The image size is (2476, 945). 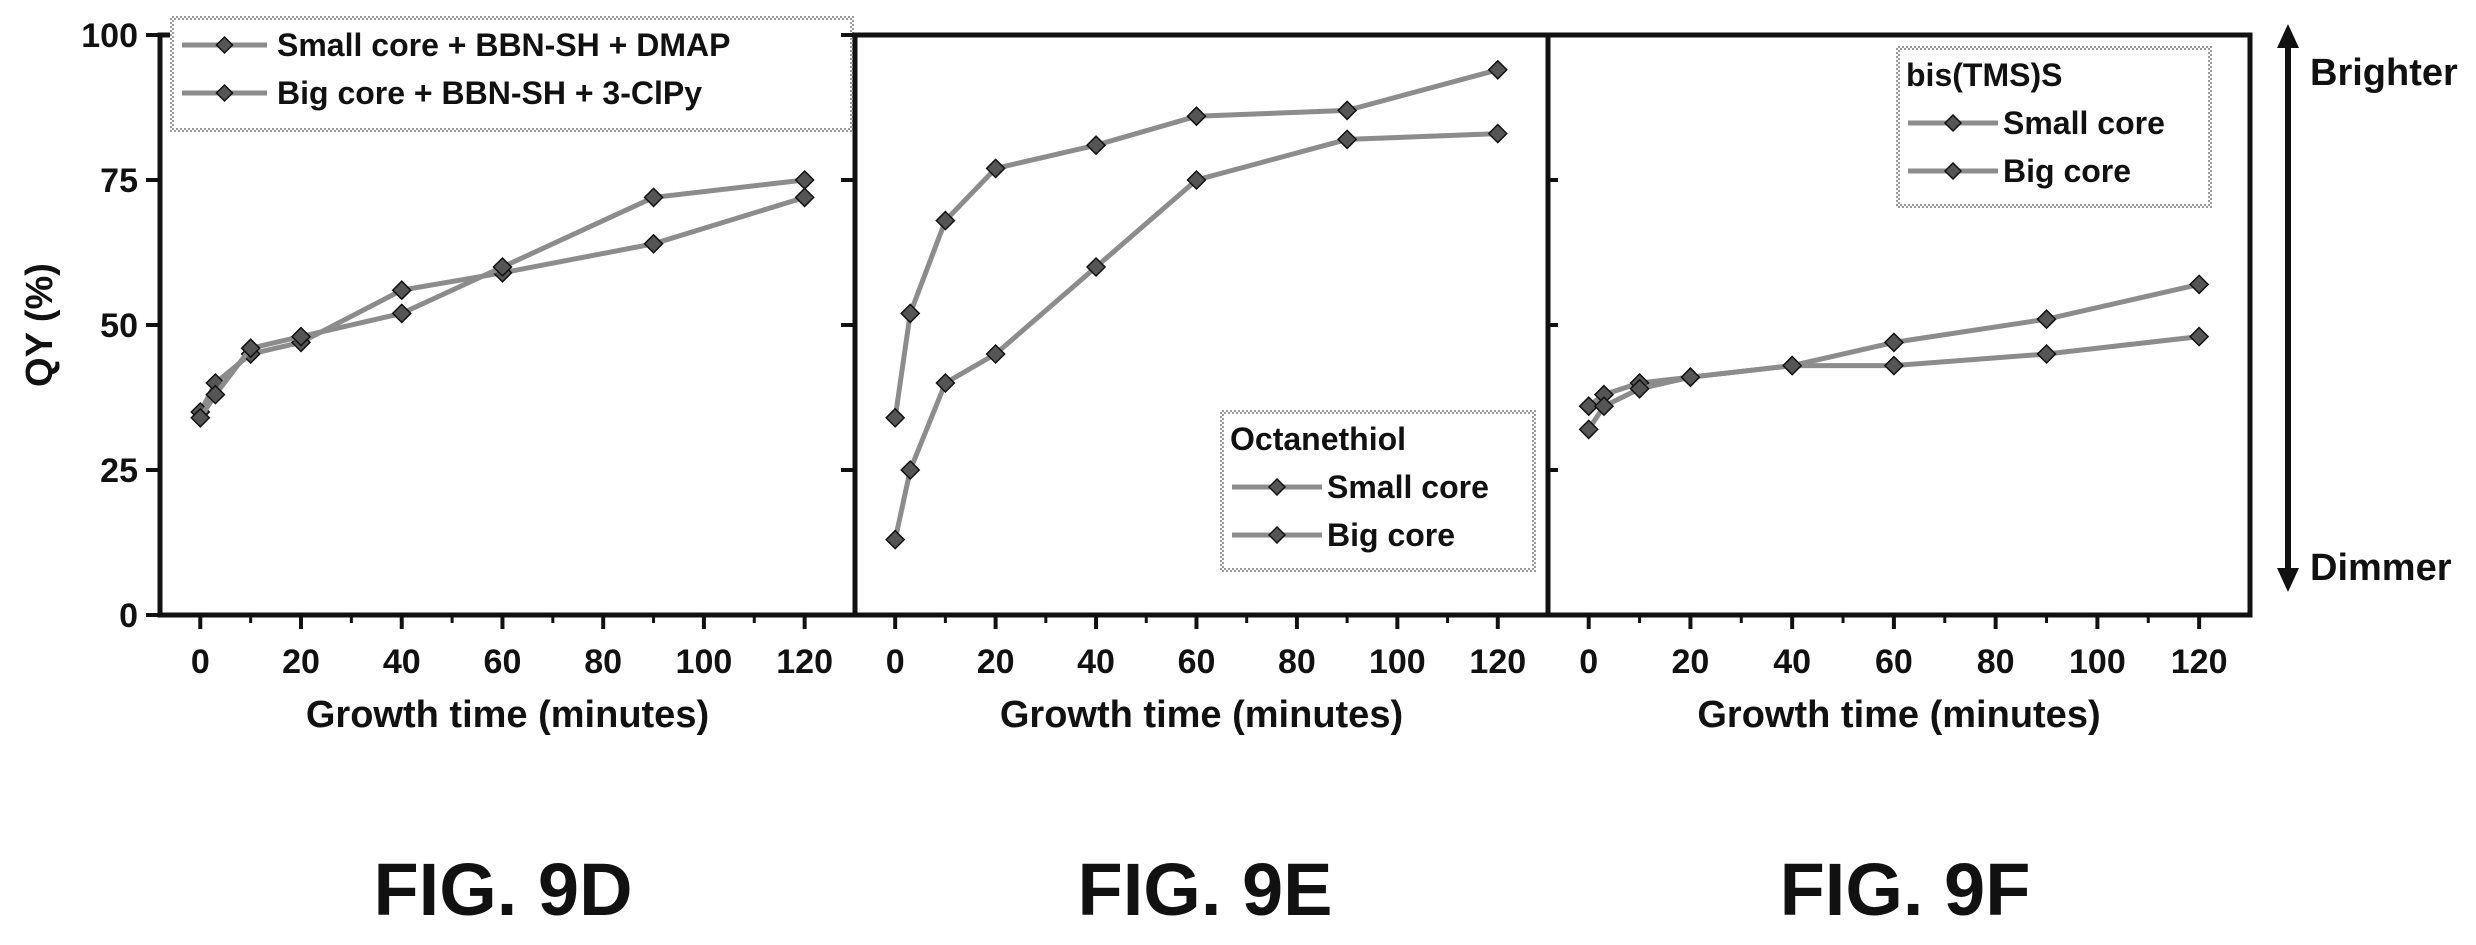 I want to click on arrow-down-icon, so click(x=2288, y=580).